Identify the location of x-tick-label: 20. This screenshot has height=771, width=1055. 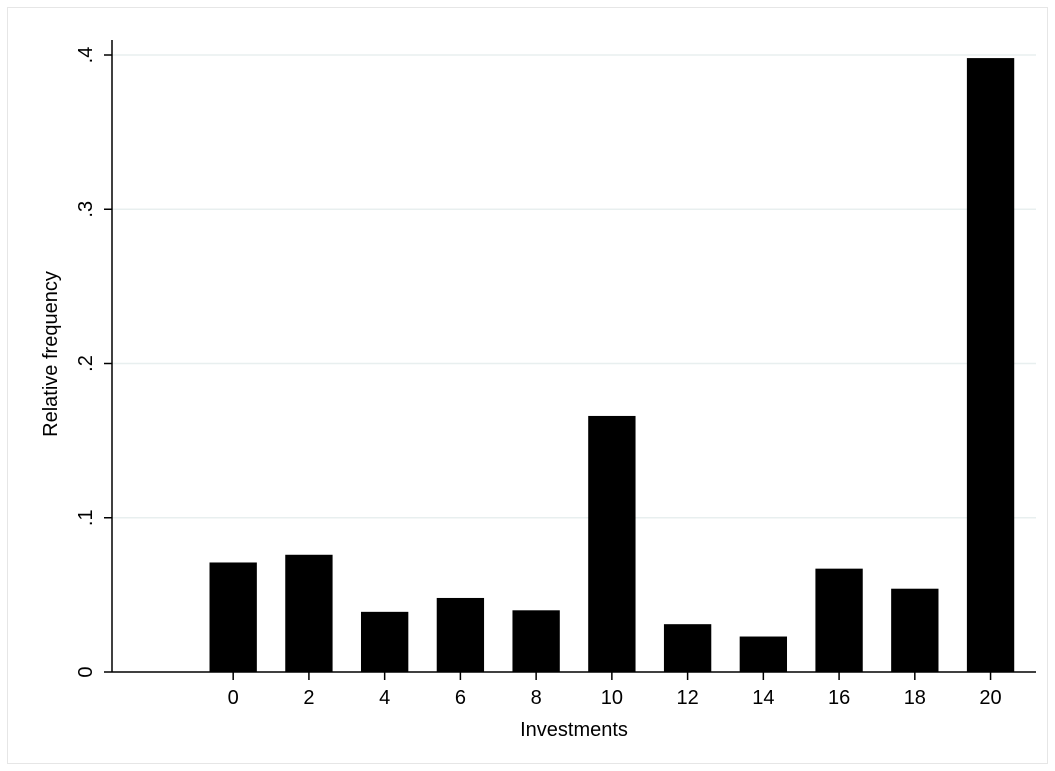
(990, 698).